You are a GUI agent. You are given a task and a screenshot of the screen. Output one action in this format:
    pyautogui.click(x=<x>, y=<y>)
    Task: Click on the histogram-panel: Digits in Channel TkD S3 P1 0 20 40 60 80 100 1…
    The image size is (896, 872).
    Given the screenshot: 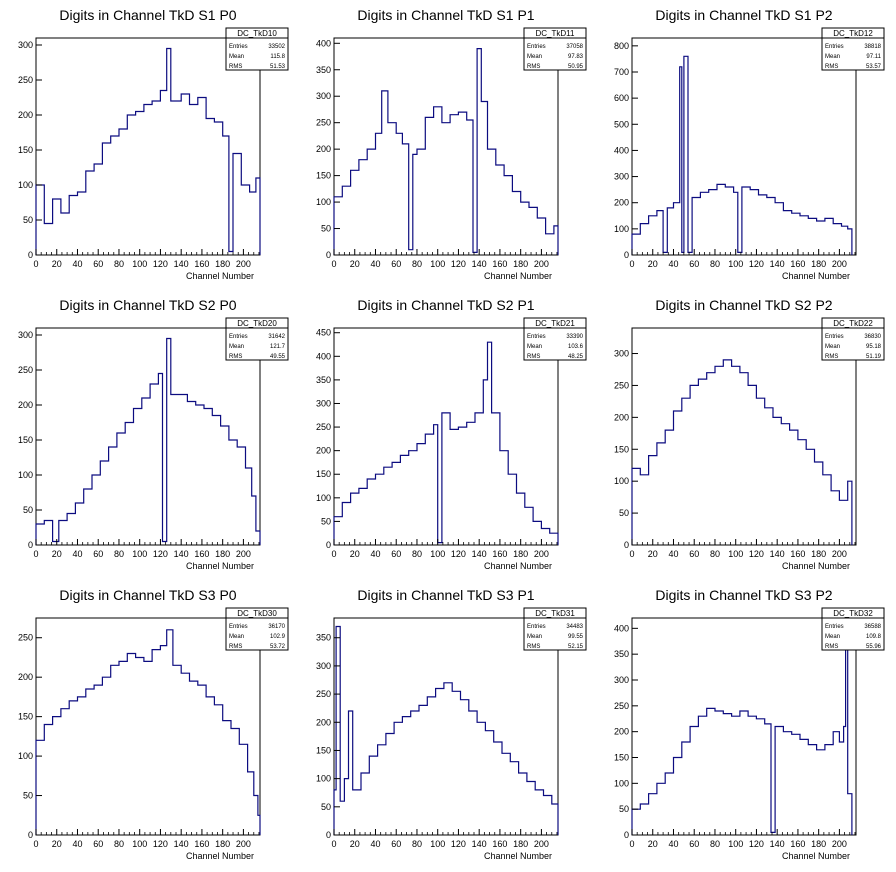 What is the action you would take?
    pyautogui.click(x=451, y=724)
    